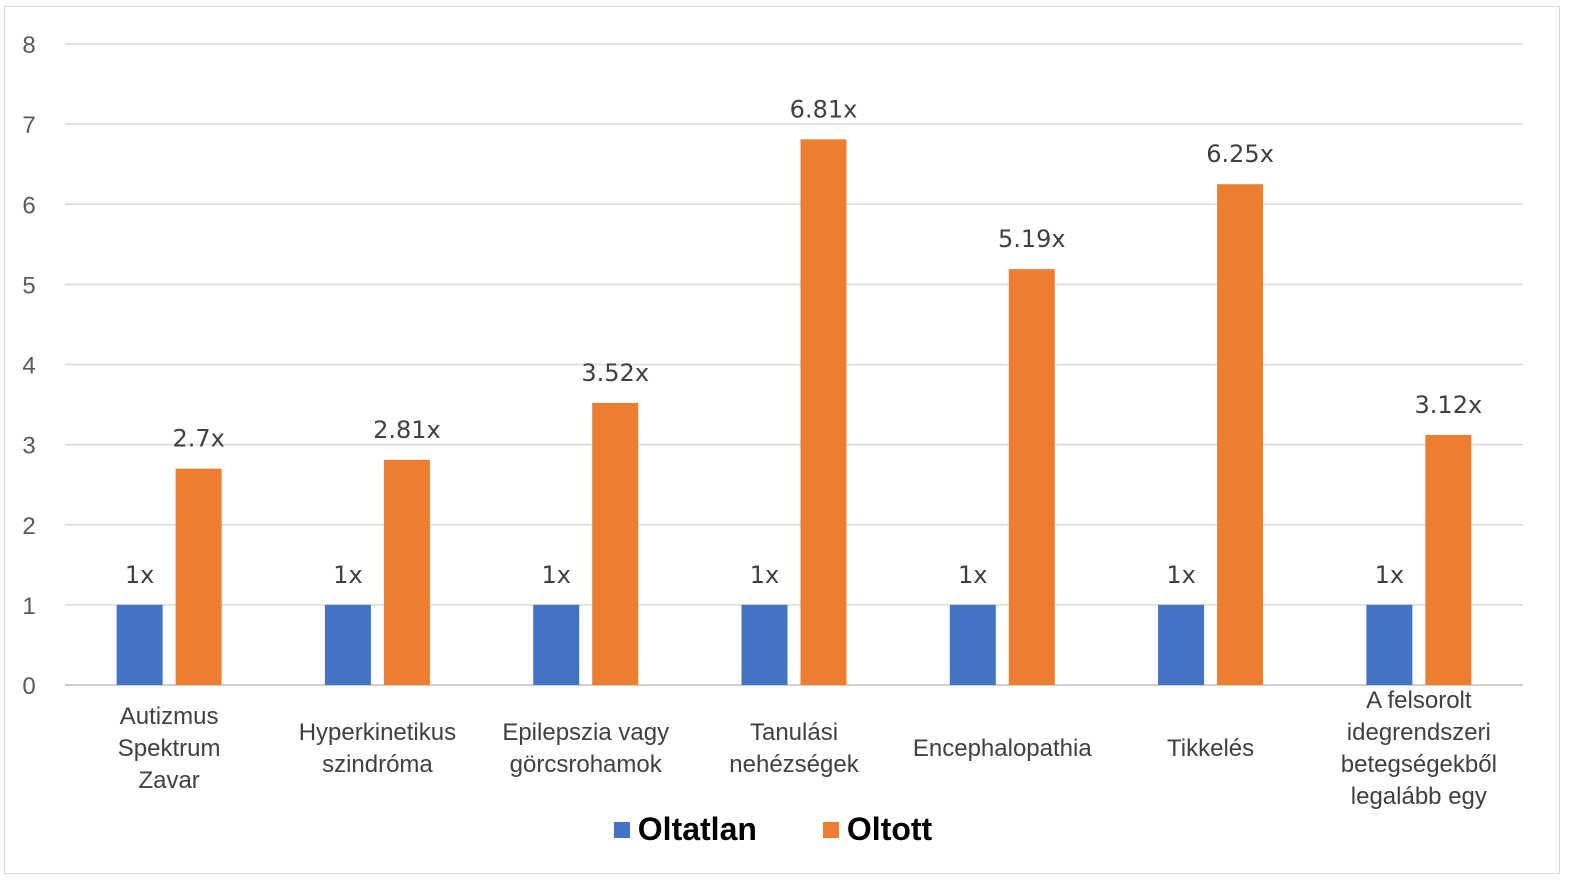 This screenshot has height=881, width=1576. I want to click on legend-label-oltatlan: Oltatlan, so click(697, 829).